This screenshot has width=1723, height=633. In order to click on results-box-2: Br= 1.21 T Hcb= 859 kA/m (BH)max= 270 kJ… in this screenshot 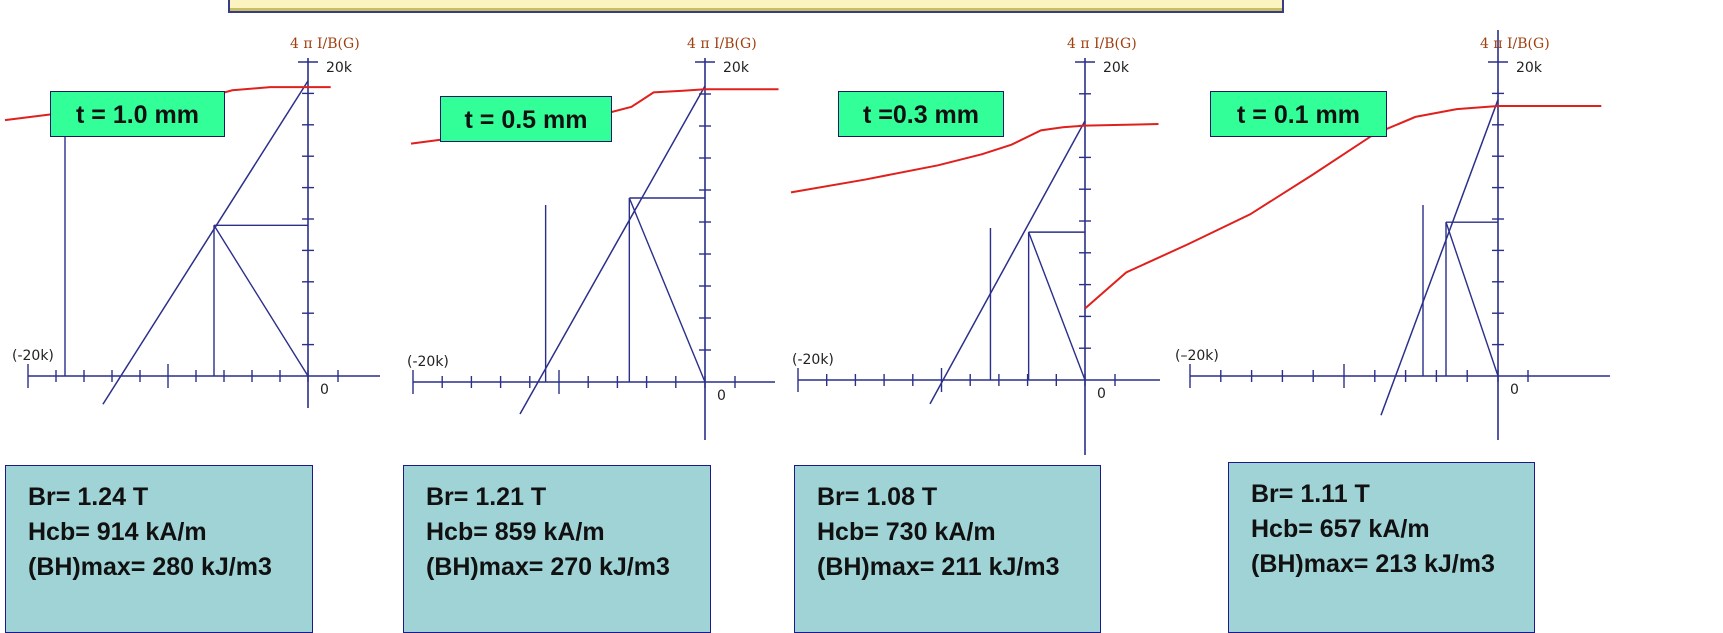, I will do `click(557, 549)`.